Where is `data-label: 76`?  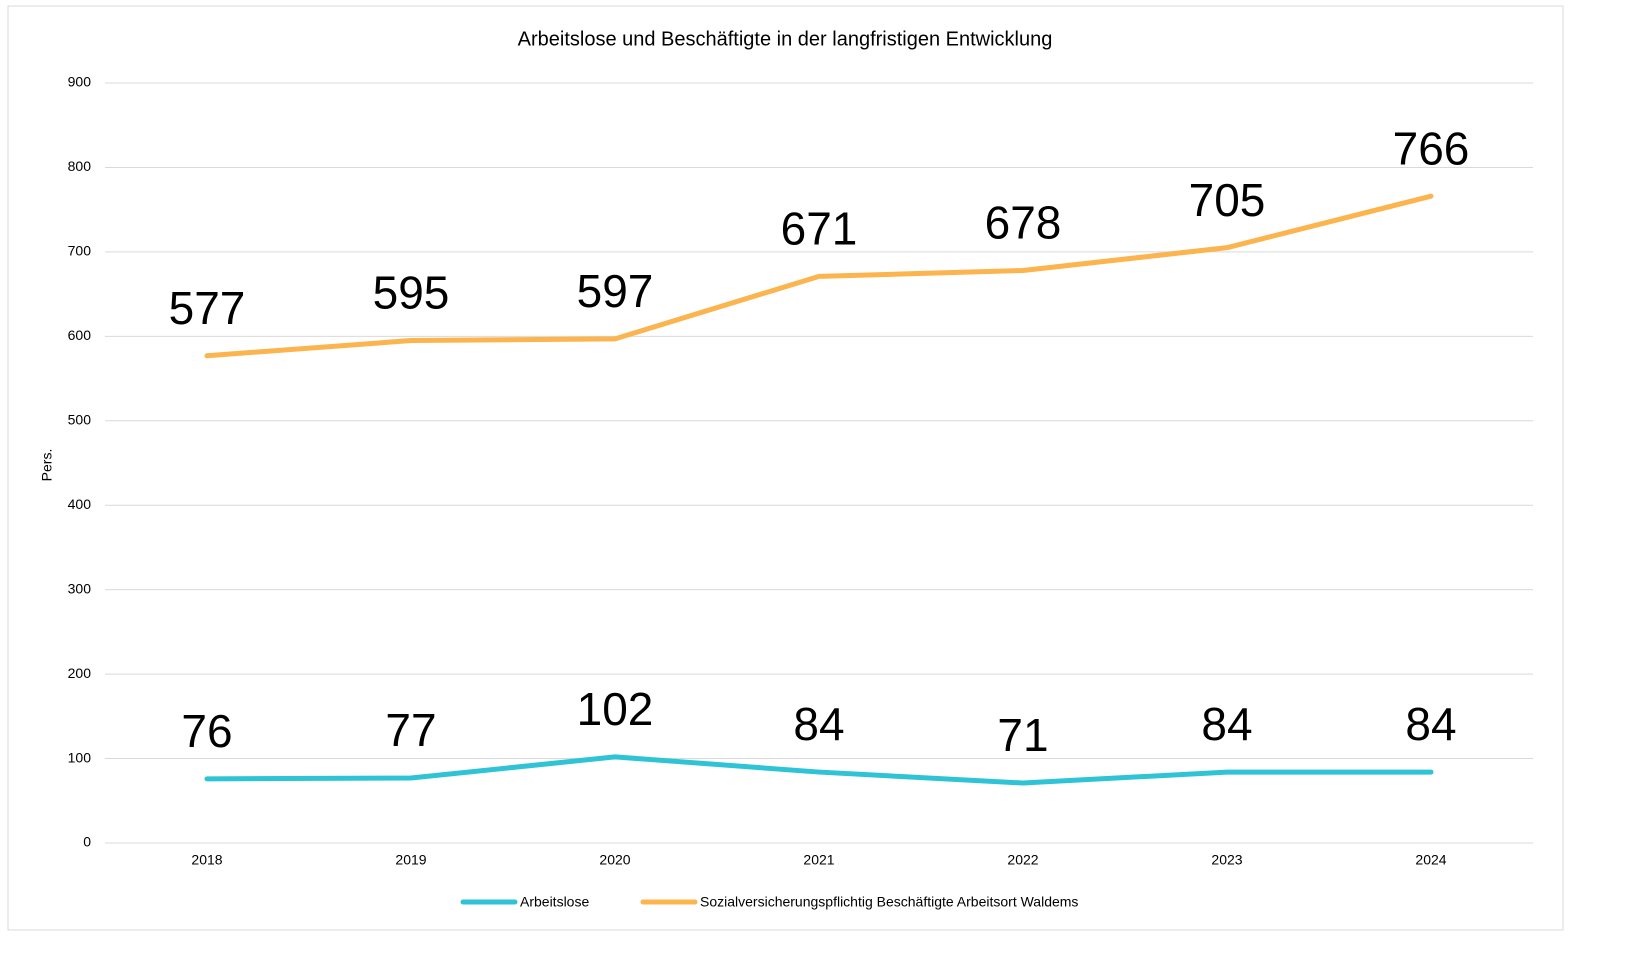
data-label: 76 is located at coordinates (206, 731).